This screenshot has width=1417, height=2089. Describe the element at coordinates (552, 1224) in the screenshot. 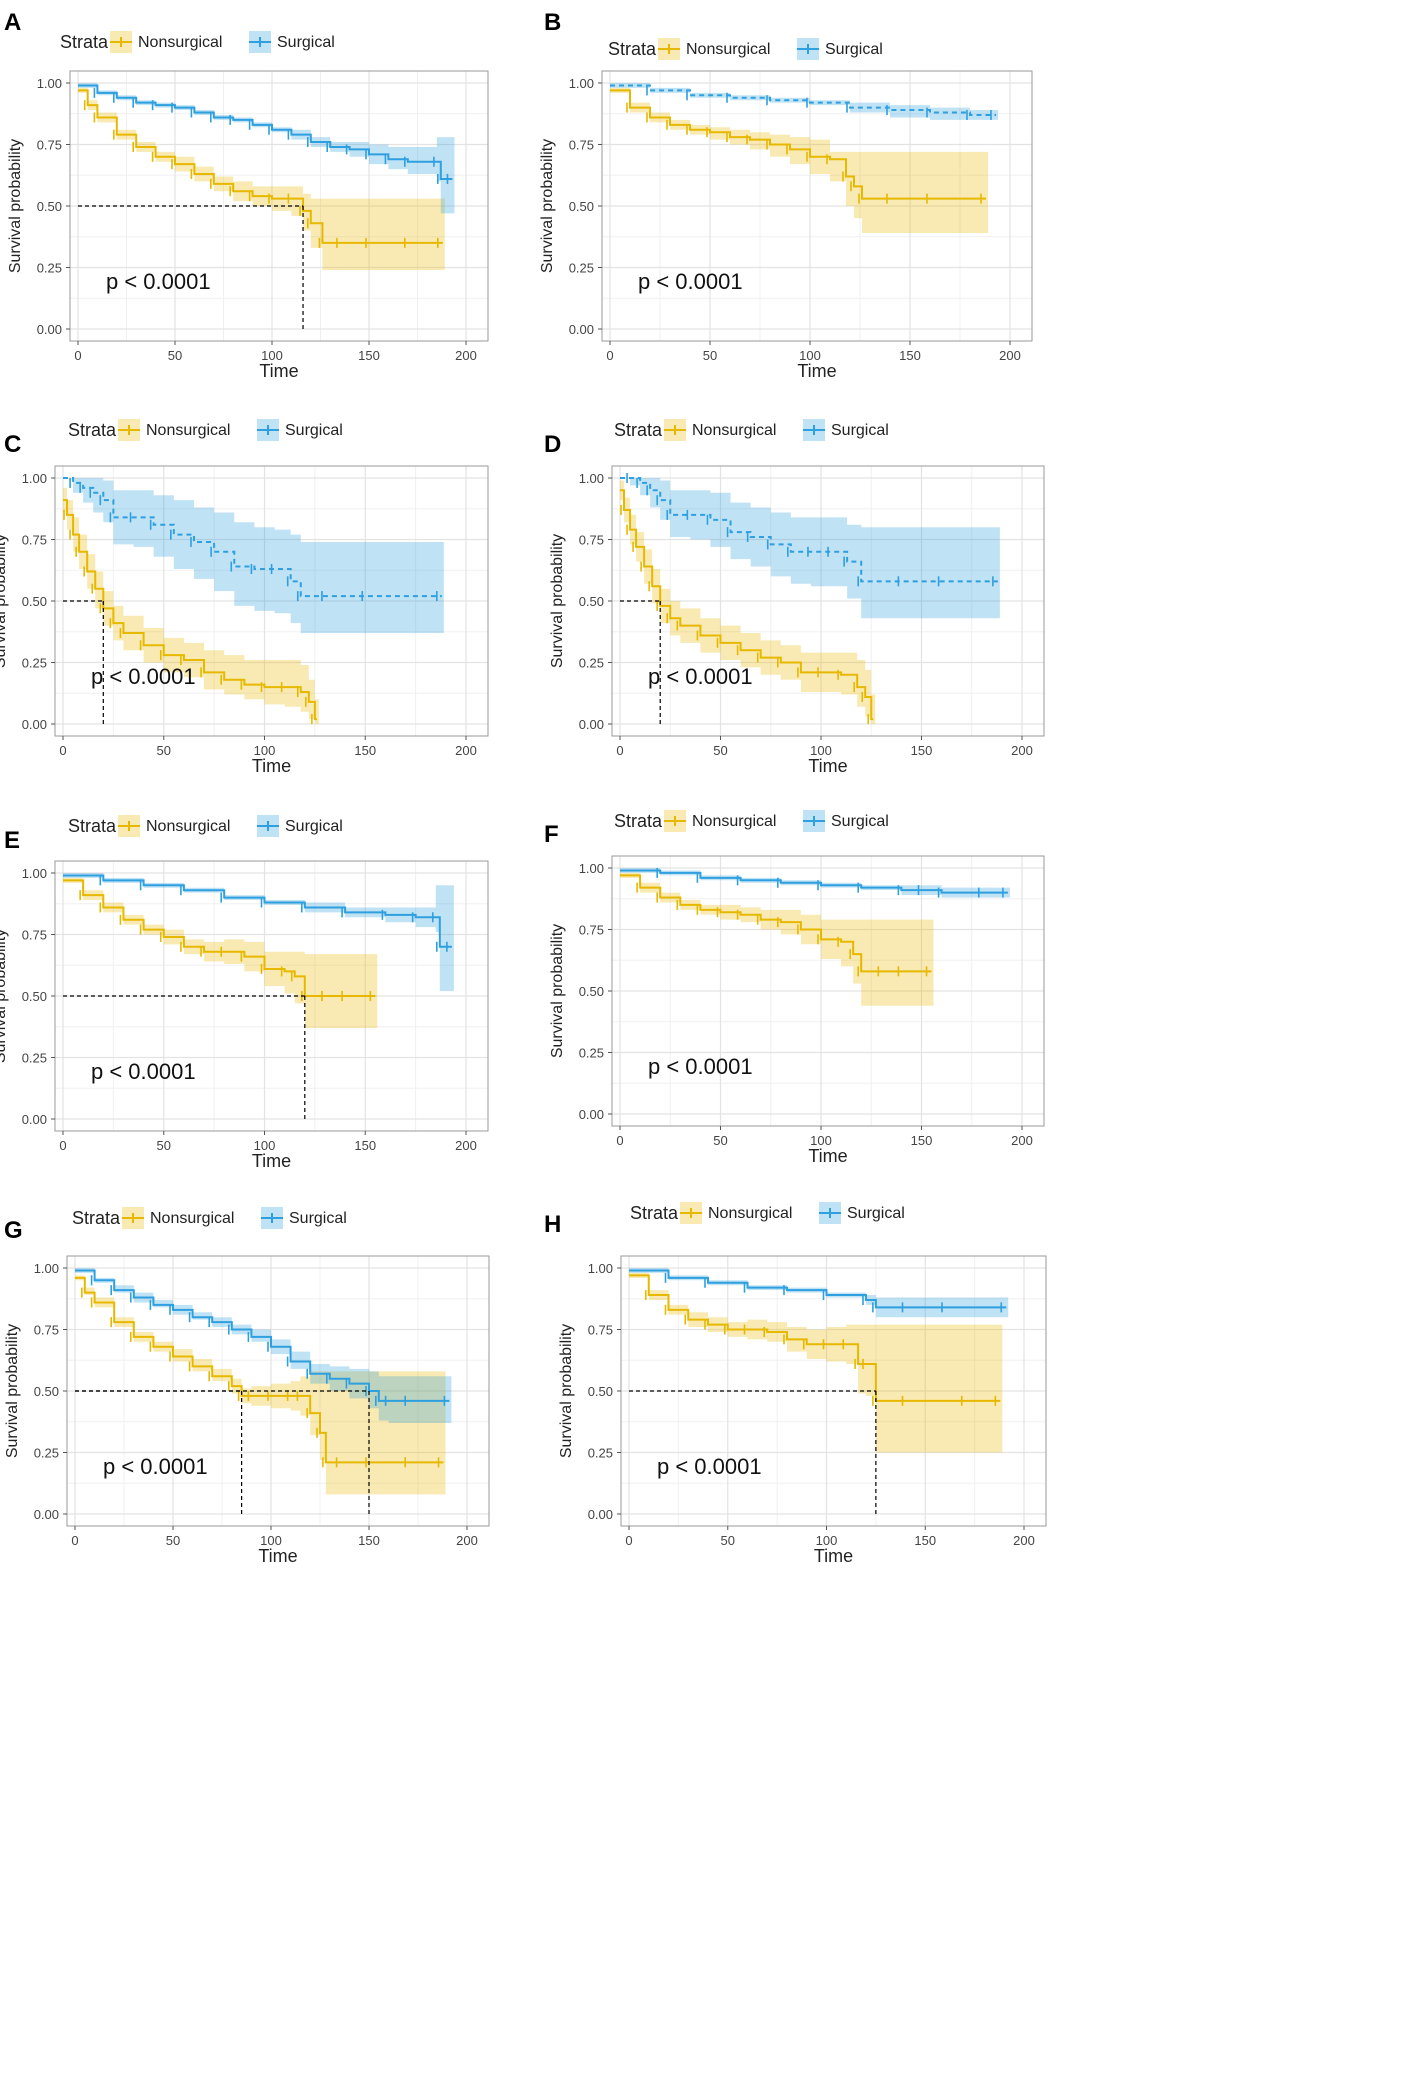

I see `panel-label: H` at that location.